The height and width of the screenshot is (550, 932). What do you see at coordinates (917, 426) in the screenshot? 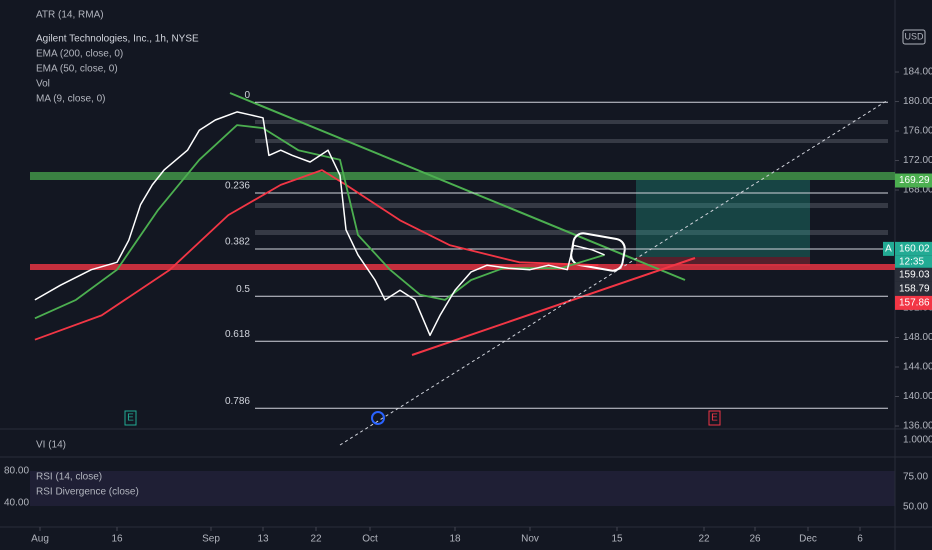
I see `y-tick-label: 136.00` at bounding box center [917, 426].